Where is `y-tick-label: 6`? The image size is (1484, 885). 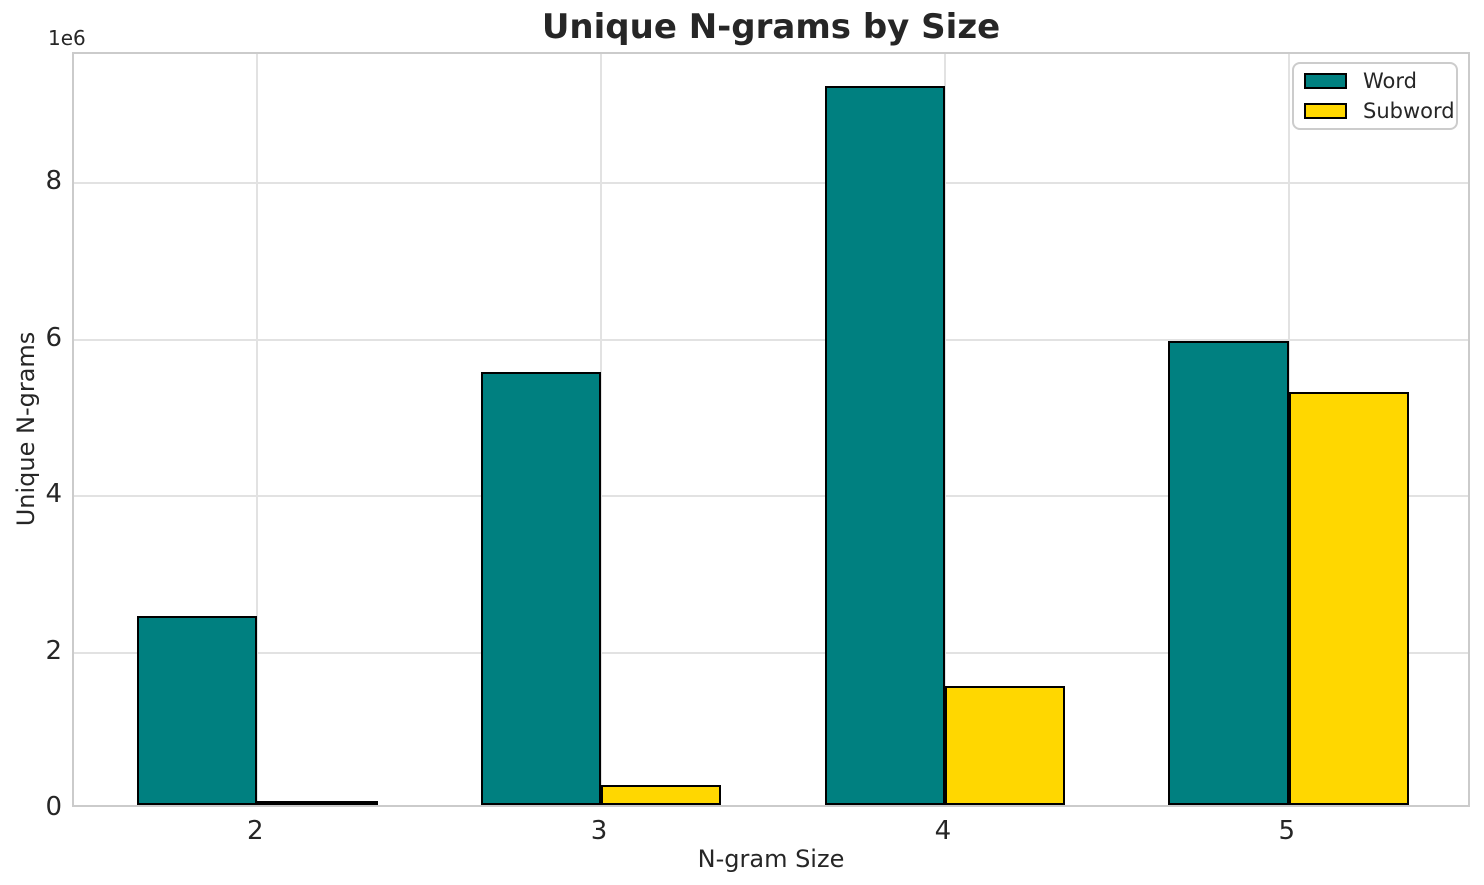
y-tick-label: 6 is located at coordinates (53, 337).